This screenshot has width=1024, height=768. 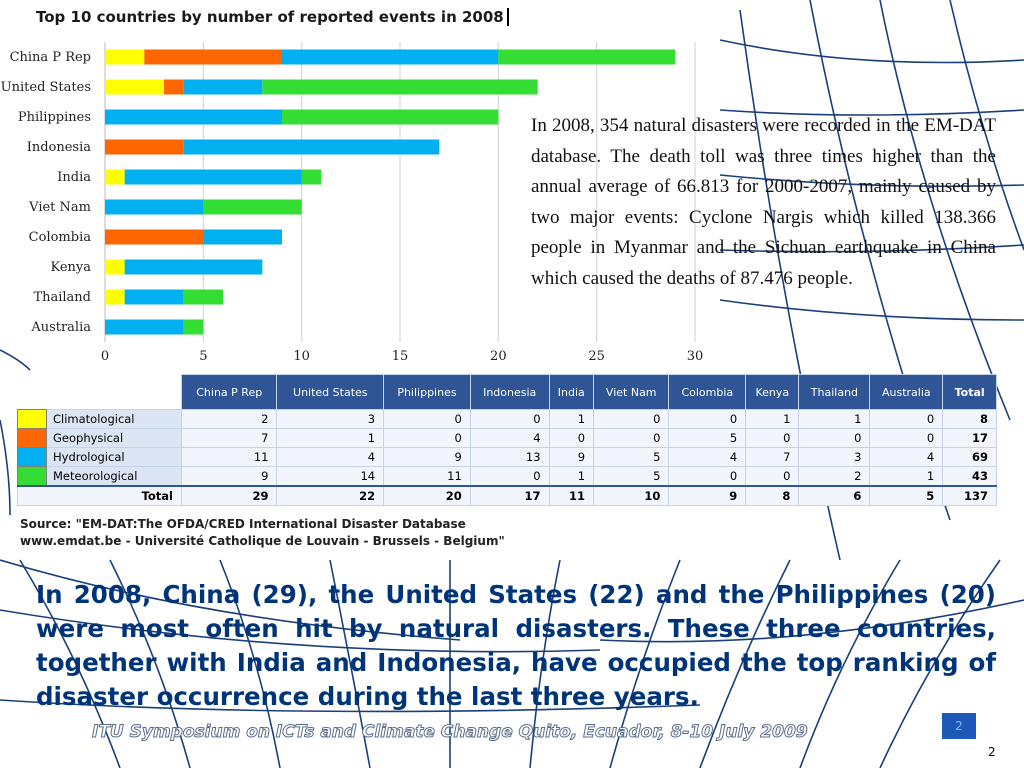 I want to click on total-cell: 10, so click(x=631, y=495).